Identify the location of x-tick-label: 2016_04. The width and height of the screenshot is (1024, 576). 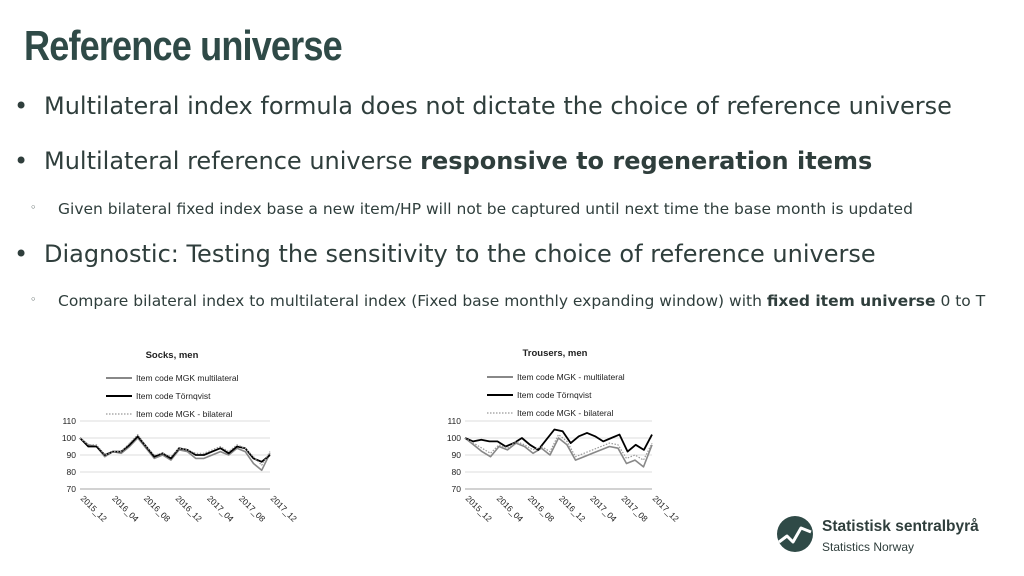
(510, 508).